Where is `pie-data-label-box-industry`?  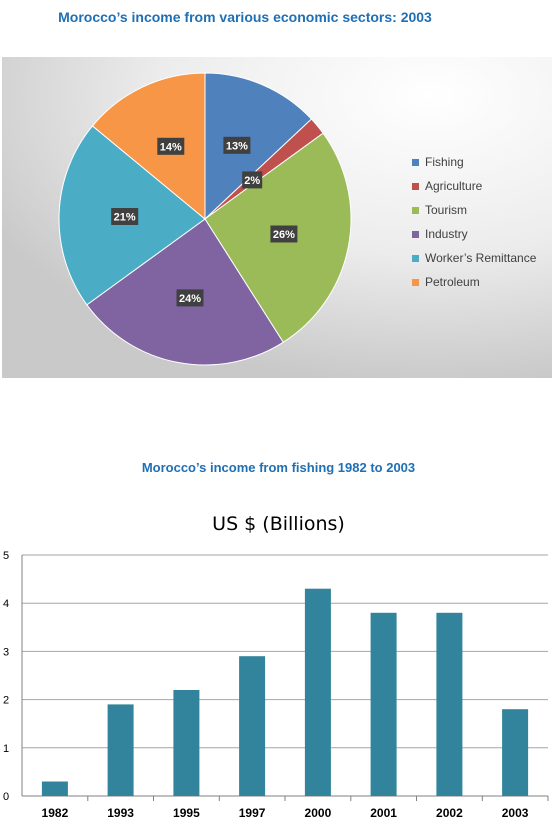
pie-data-label-box-industry is located at coordinates (190, 298).